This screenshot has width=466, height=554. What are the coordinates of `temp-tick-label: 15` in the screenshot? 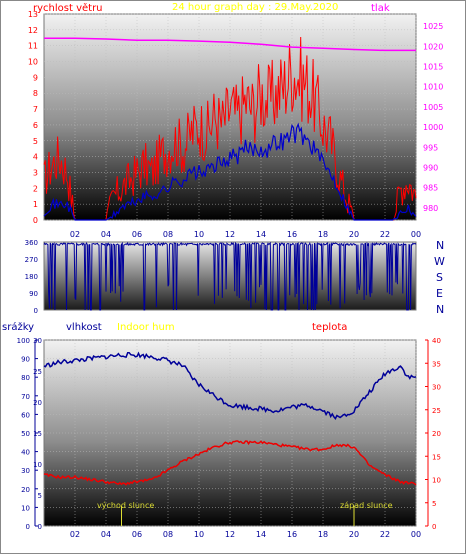 It's located at (436, 457).